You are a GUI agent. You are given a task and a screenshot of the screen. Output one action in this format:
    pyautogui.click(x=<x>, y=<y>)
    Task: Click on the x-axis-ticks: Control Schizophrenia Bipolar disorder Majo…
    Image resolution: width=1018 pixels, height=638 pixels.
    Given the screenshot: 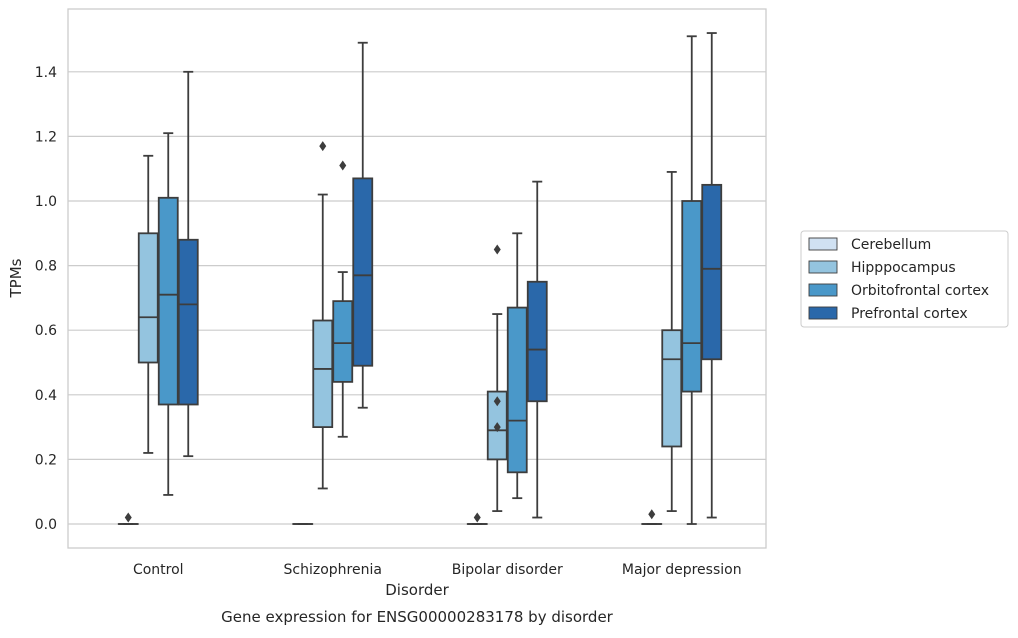 What is the action you would take?
    pyautogui.click(x=437, y=570)
    